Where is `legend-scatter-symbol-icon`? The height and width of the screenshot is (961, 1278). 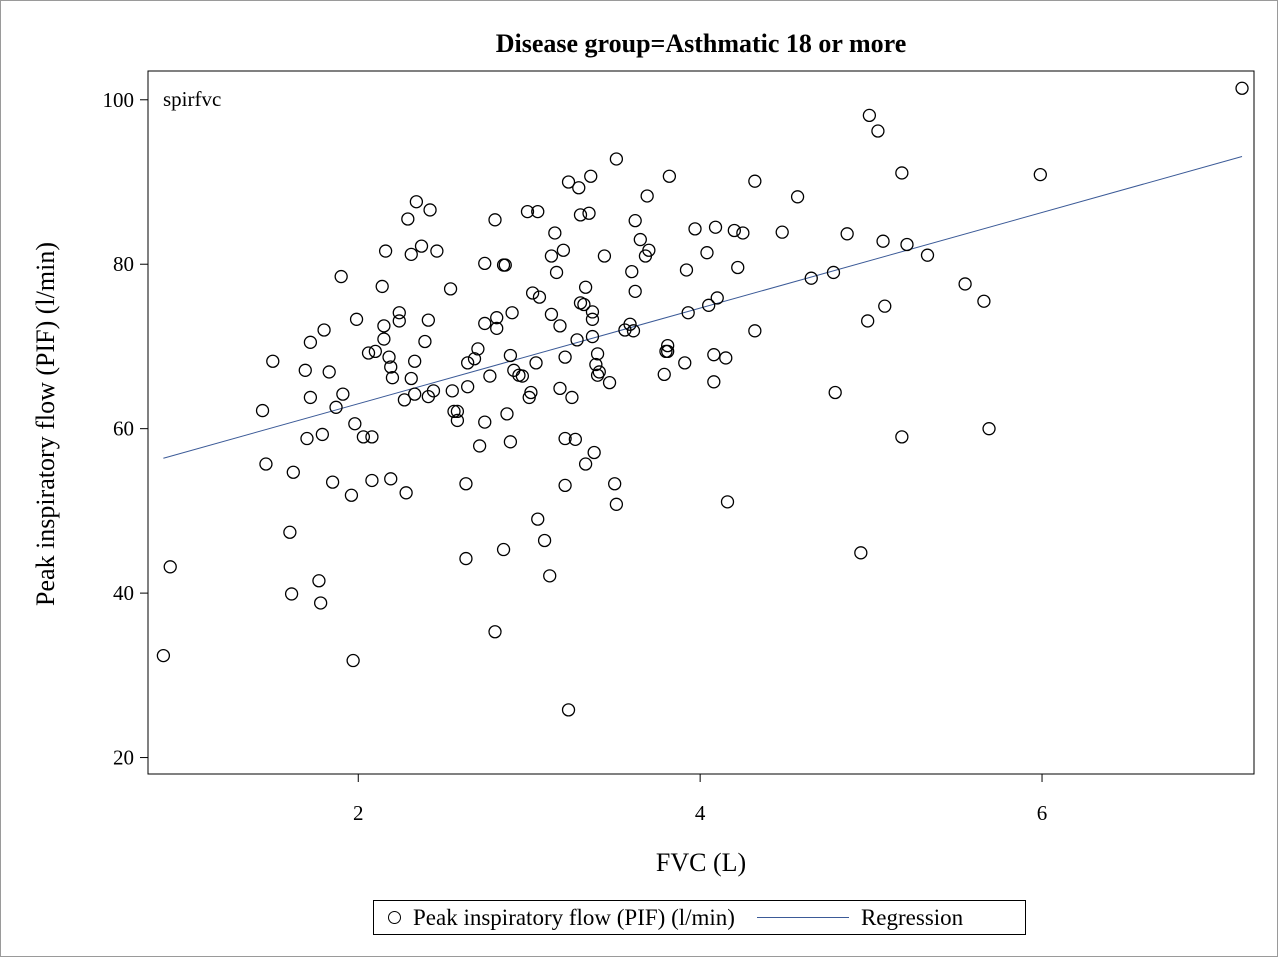 legend-scatter-symbol-icon is located at coordinates (394, 917).